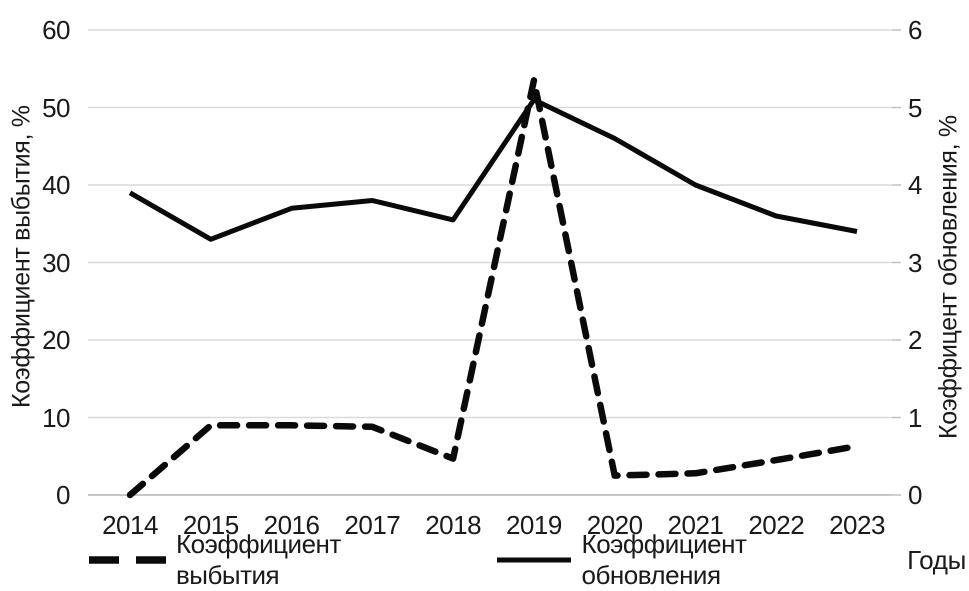 Image resolution: width=969 pixels, height=591 pixels. I want to click on right-tick-label-2: 2, so click(915, 340).